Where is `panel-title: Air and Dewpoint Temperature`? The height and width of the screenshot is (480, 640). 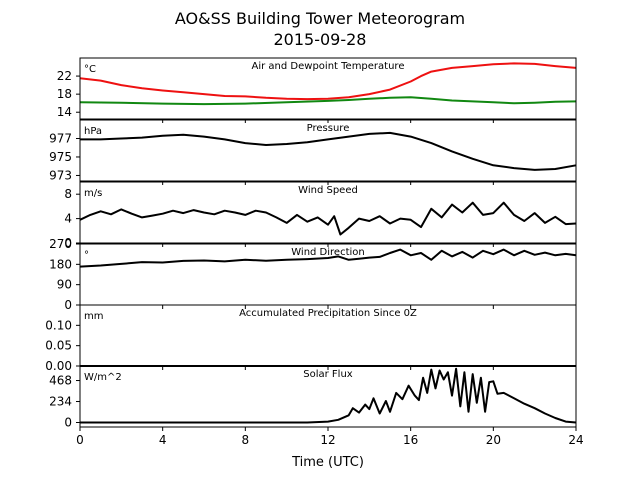
panel-title: Air and Dewpoint Temperature is located at coordinates (328, 66).